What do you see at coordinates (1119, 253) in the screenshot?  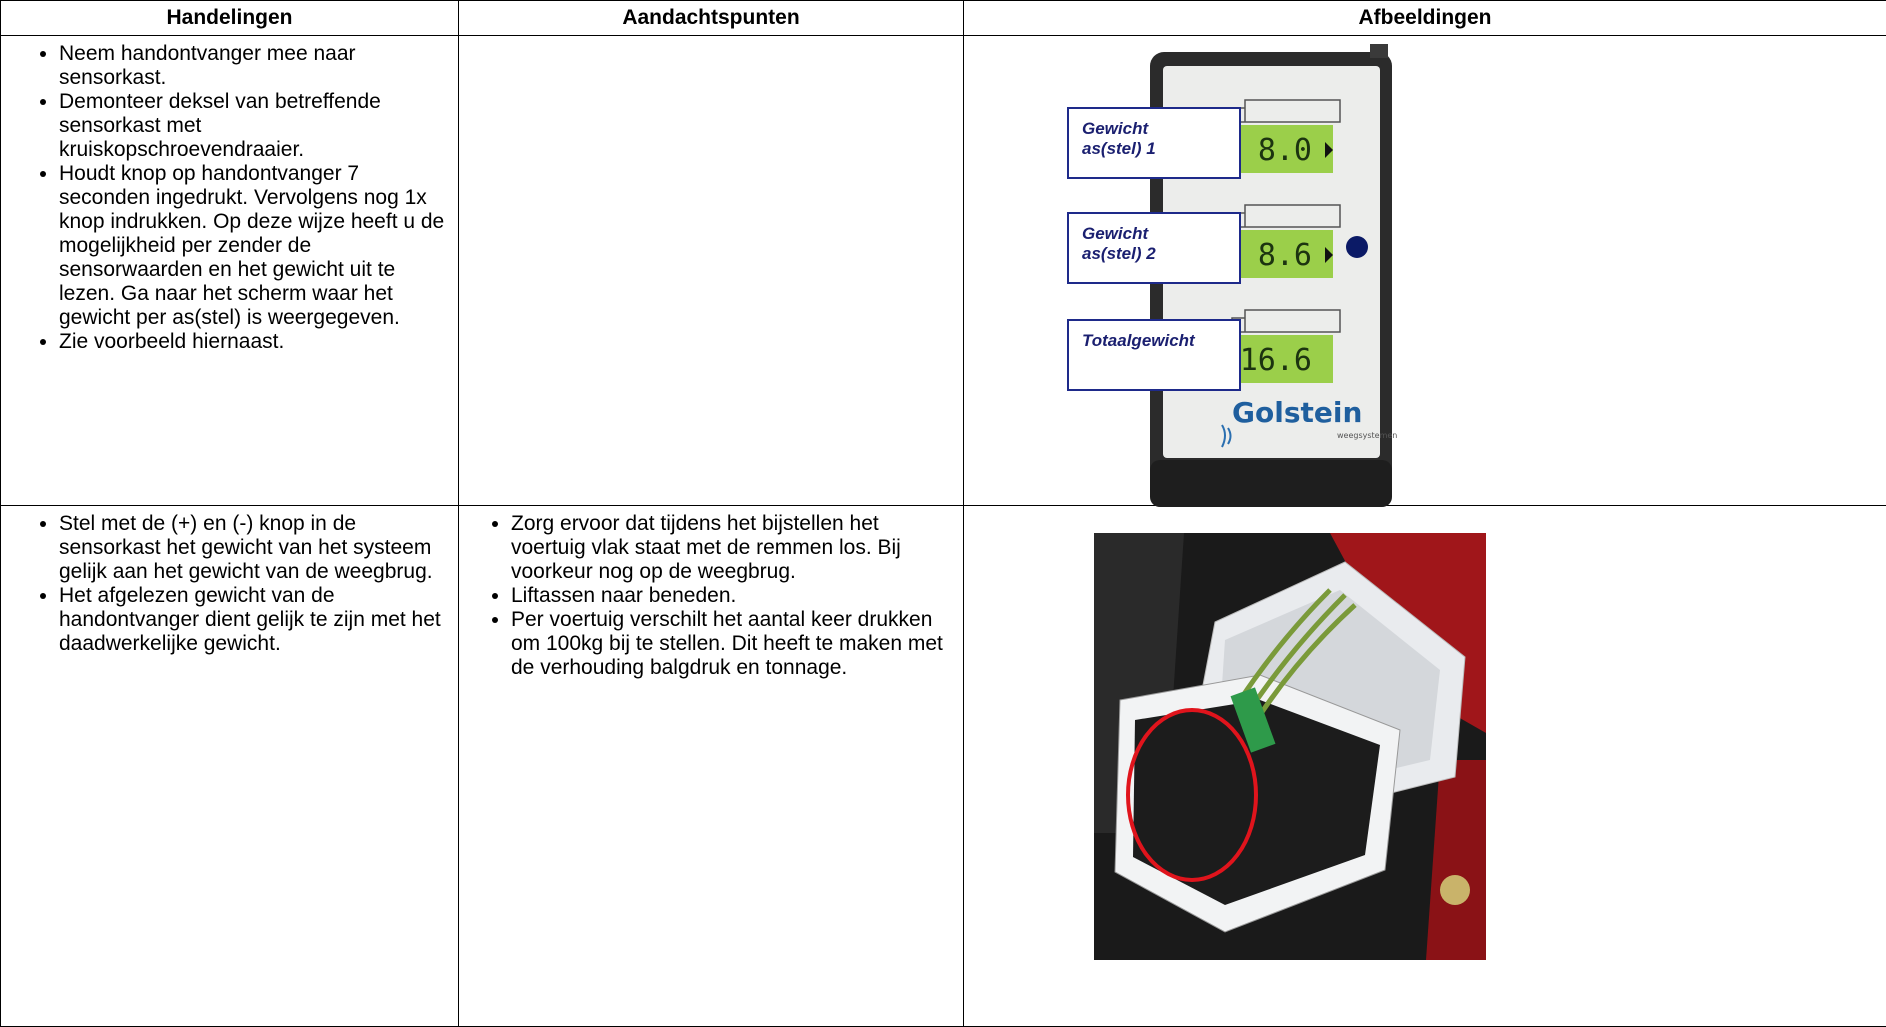 I see `callout-text: as(stel) 2` at bounding box center [1119, 253].